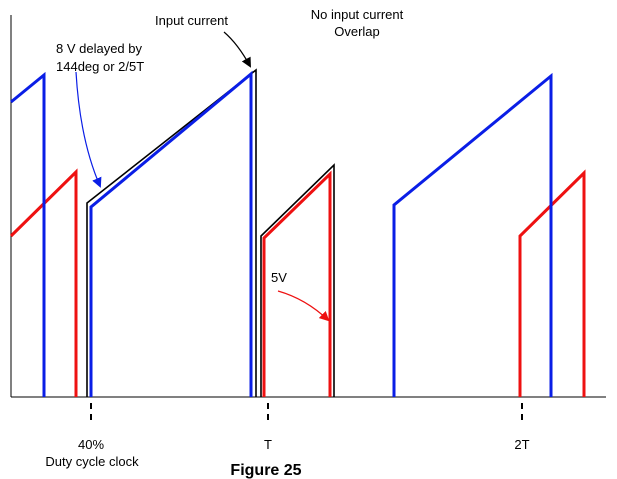 This screenshot has height=479, width=617. What do you see at coordinates (357, 31) in the screenshot?
I see `overlap-label: Overlap` at bounding box center [357, 31].